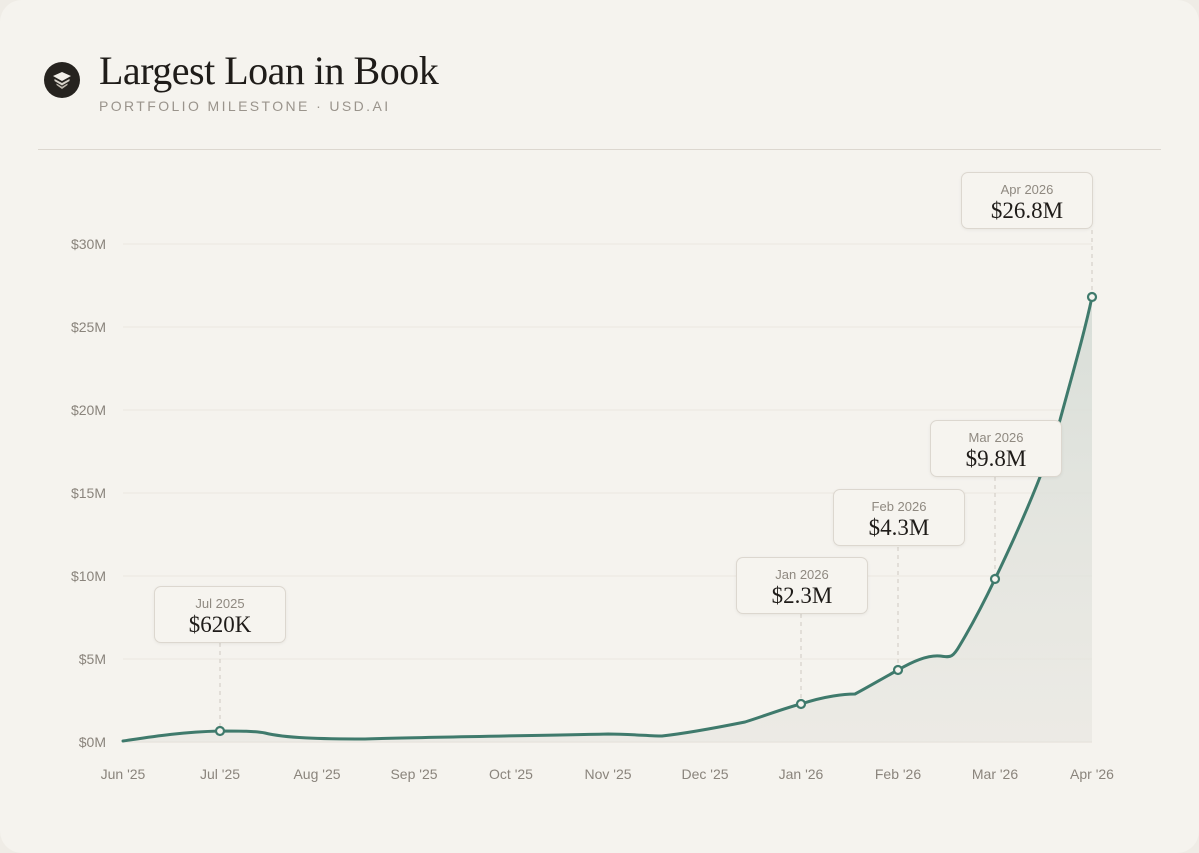 The width and height of the screenshot is (1199, 853). I want to click on callout-jan-2026: Jan 2026 $2.3M, so click(802, 585).